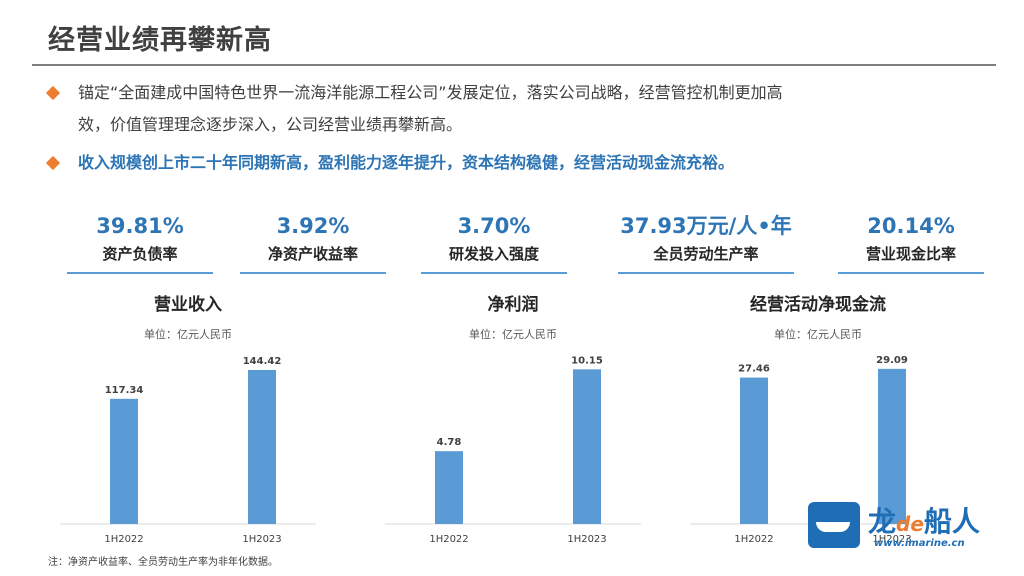  What do you see at coordinates (140, 226) in the screenshot?
I see `kpi-value: 39.81%` at bounding box center [140, 226].